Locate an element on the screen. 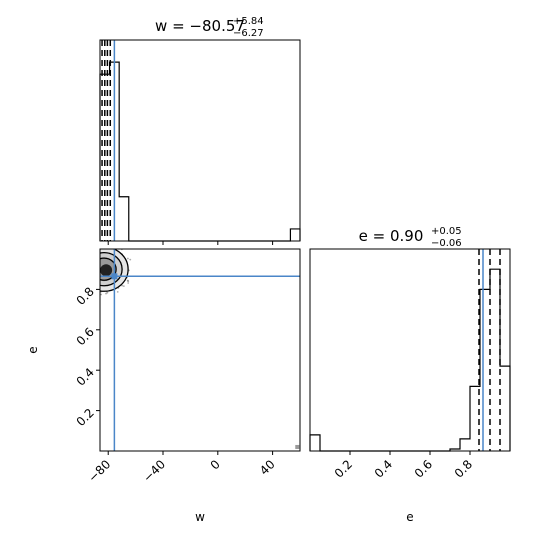 The height and width of the screenshot is (550, 550). title-e: e = 0.90 is located at coordinates (391, 236).